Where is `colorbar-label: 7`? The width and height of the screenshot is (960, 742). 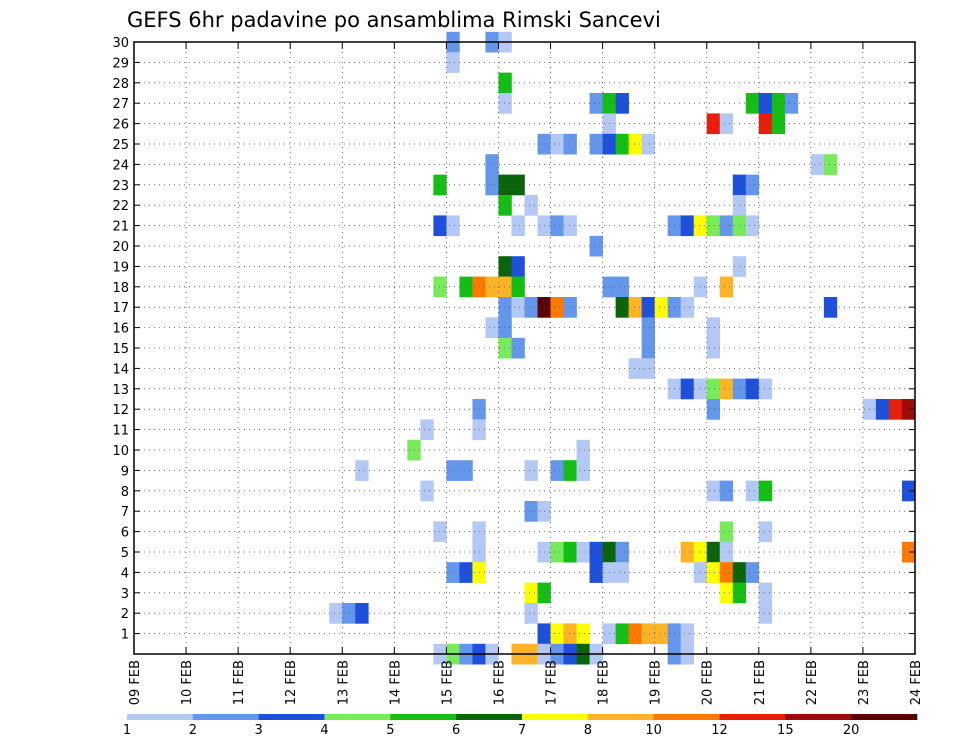 colorbar-label: 7 is located at coordinates (522, 730).